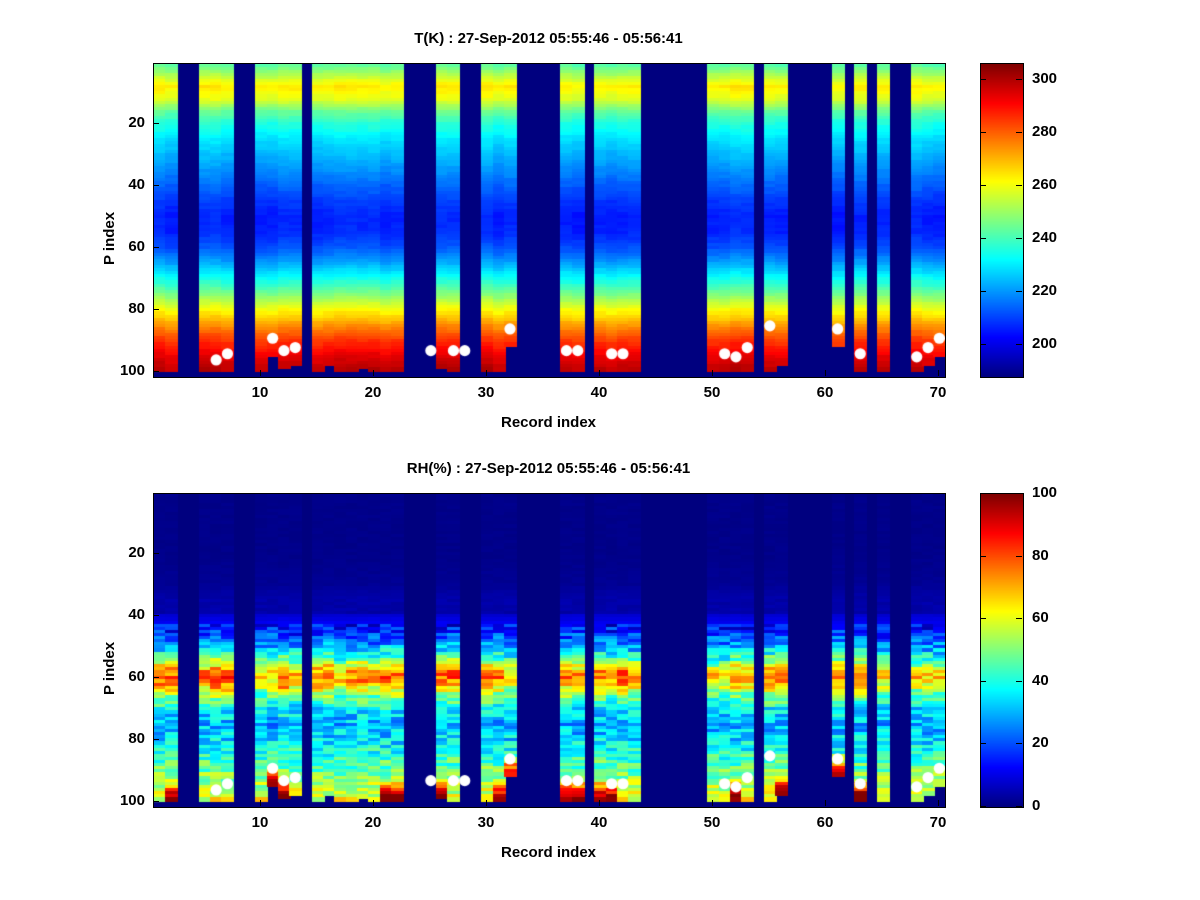 The height and width of the screenshot is (900, 1200). I want to click on colorbar-tick-label: 80, so click(1040, 555).